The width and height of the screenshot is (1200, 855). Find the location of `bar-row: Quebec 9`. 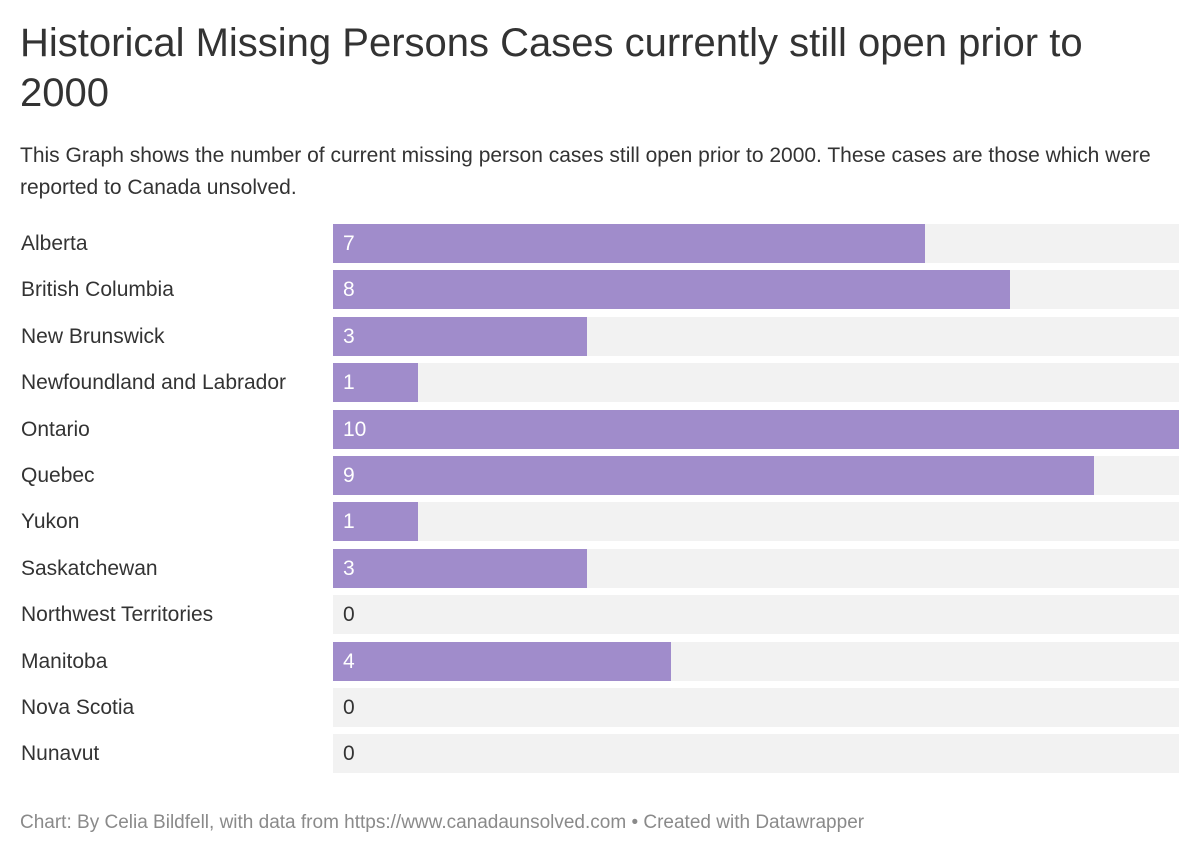

bar-row: Quebec 9 is located at coordinates (600, 475).